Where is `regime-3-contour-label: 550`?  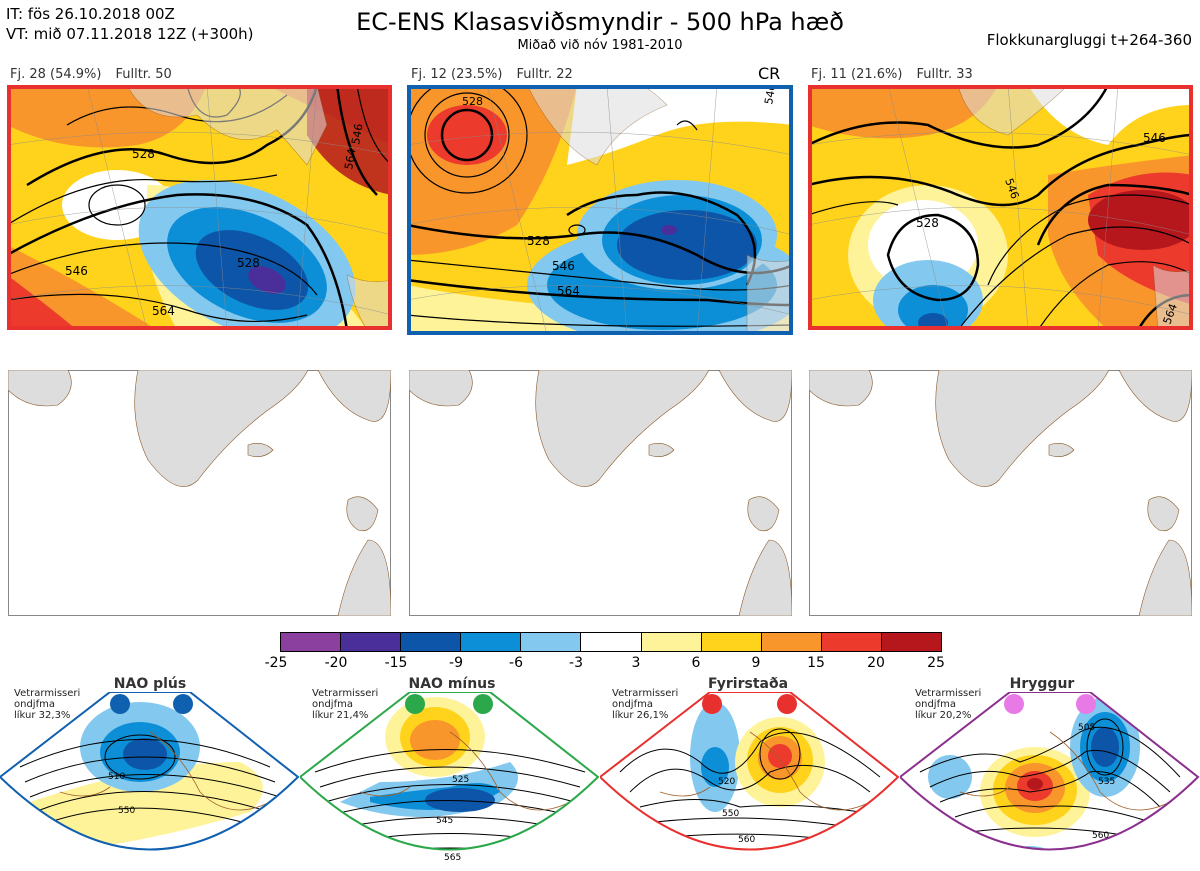
regime-3-contour-label: 550 is located at coordinates (730, 814).